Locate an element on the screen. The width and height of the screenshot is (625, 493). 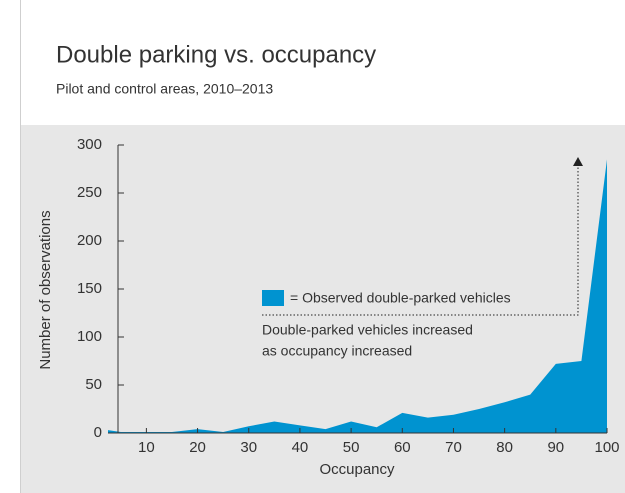
chart-subtitle: Pilot and control areas, 2010–2013 is located at coordinates (164, 89).